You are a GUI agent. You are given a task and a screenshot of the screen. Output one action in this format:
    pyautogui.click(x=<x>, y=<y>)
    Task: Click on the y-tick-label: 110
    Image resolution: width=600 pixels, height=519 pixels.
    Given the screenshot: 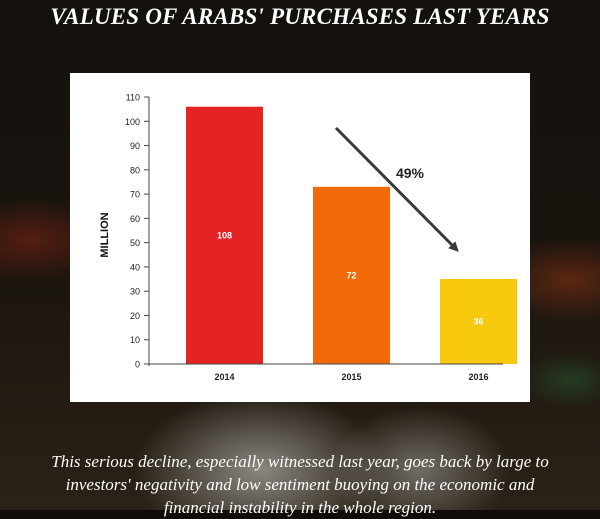 What is the action you would take?
    pyautogui.click(x=133, y=98)
    